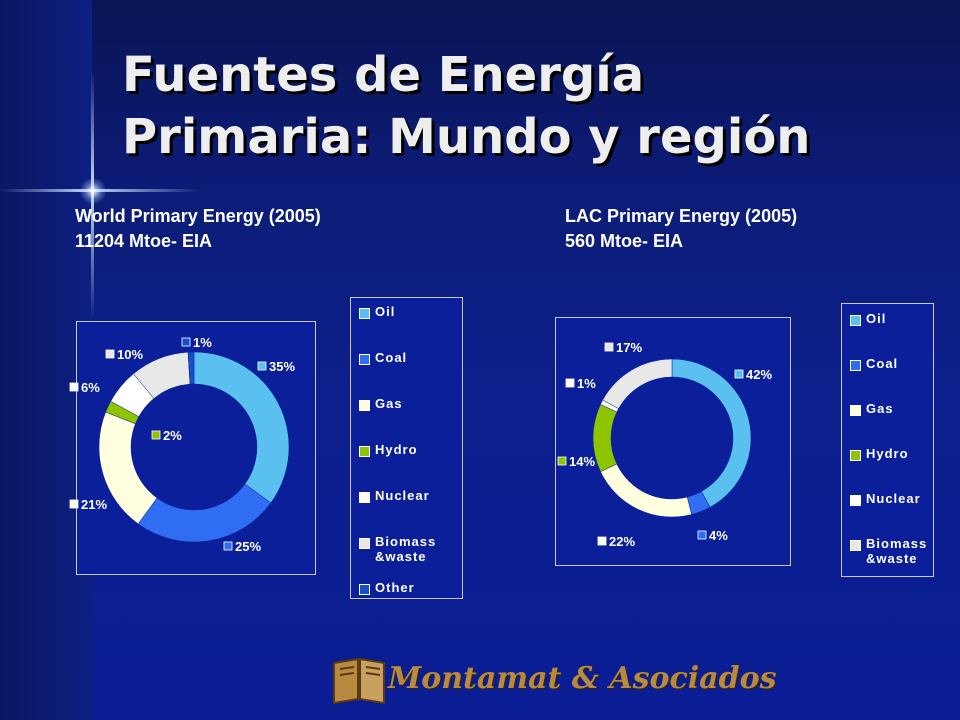 This screenshot has width=960, height=720. I want to click on lac-legend-item: Oil, so click(868, 318).